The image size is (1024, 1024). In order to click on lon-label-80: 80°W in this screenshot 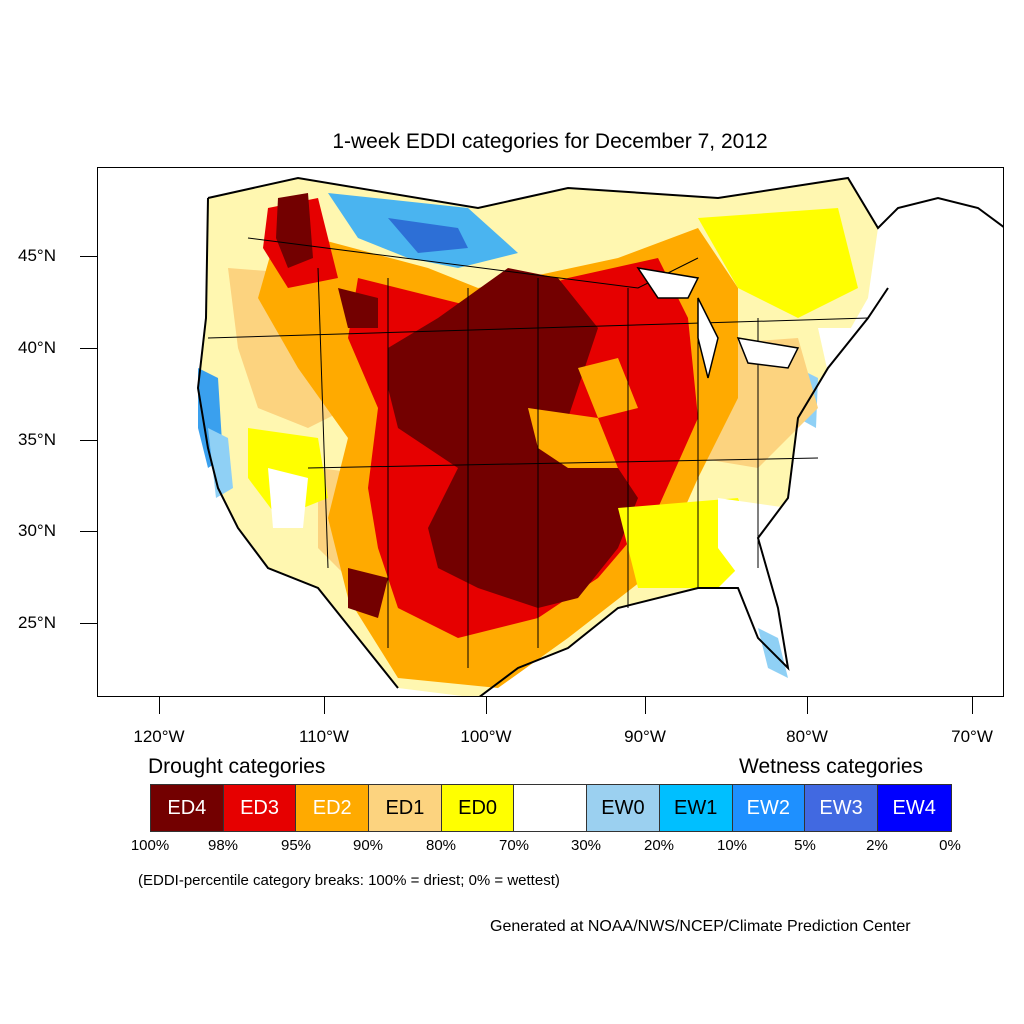, I will do `click(807, 736)`.